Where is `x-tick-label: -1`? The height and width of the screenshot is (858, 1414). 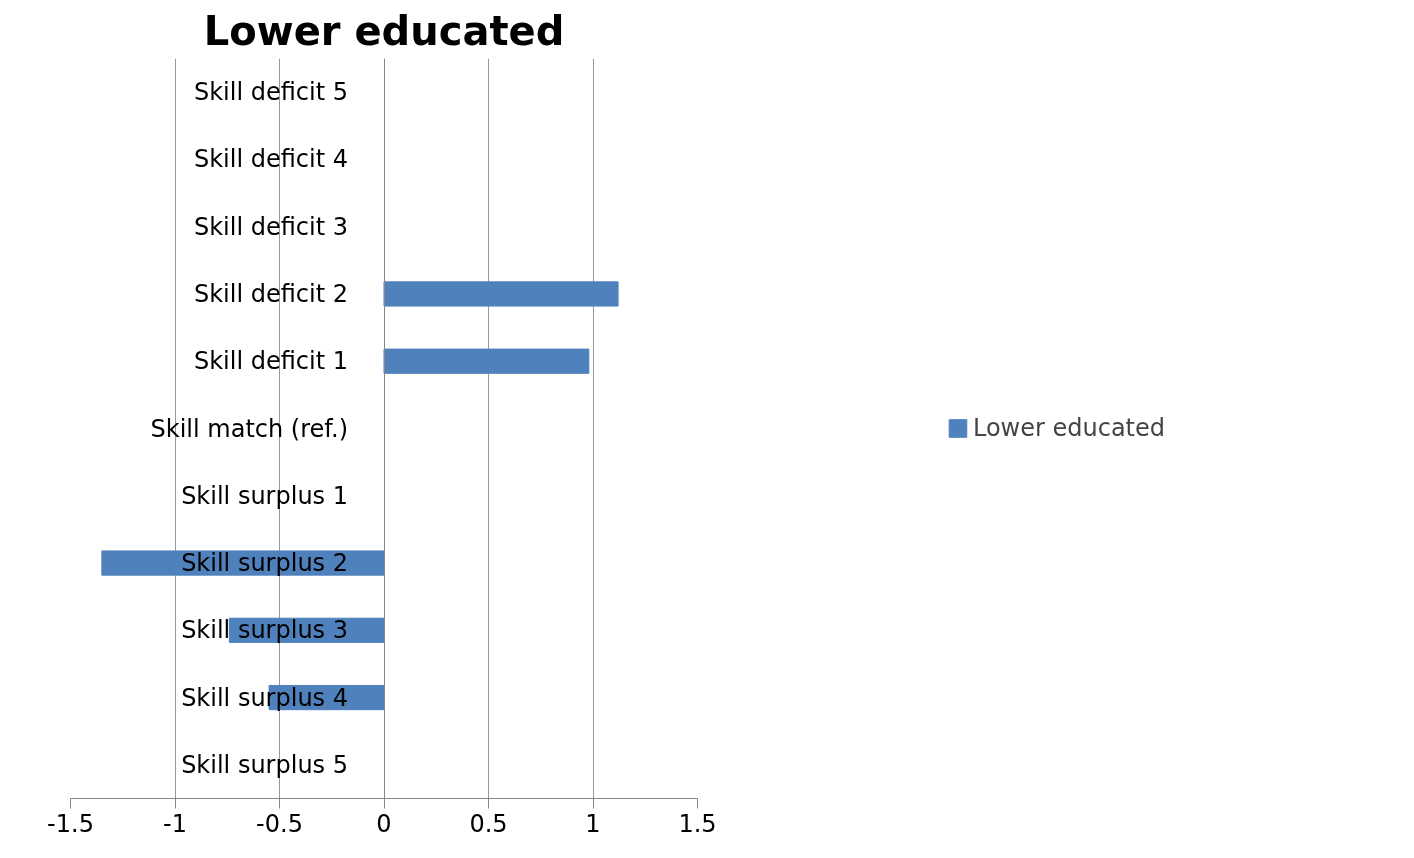
x-tick-label: -1 is located at coordinates (175, 823).